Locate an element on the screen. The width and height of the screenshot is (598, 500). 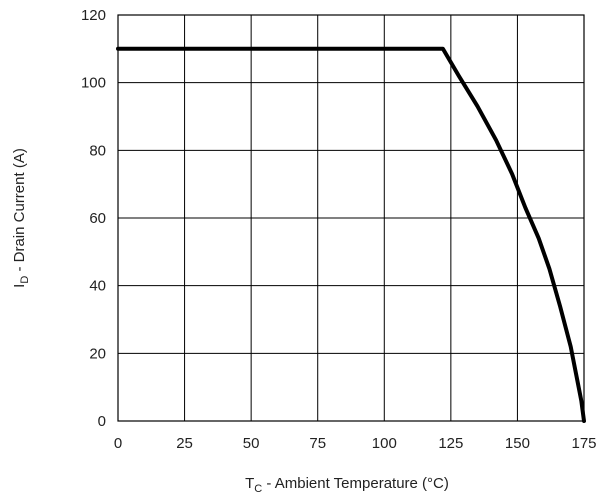
y-axis-label-main: I is located at coordinates (19, 286).